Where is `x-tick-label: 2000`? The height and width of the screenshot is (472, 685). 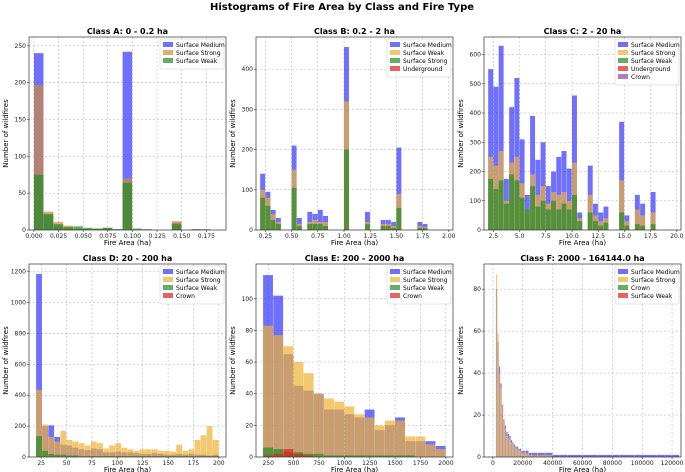
x-tick-label: 2000 is located at coordinates (445, 463).